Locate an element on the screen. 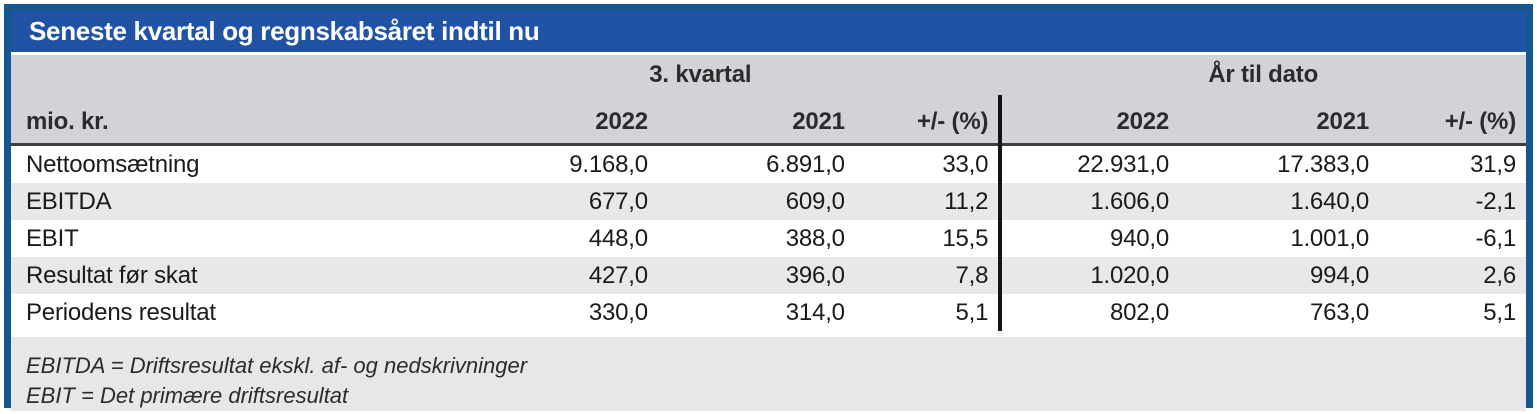  table-row: EBITDA 677,0 609,0 11,2 1.606,0 1.640,0 -2,1 is located at coordinates (768, 201).